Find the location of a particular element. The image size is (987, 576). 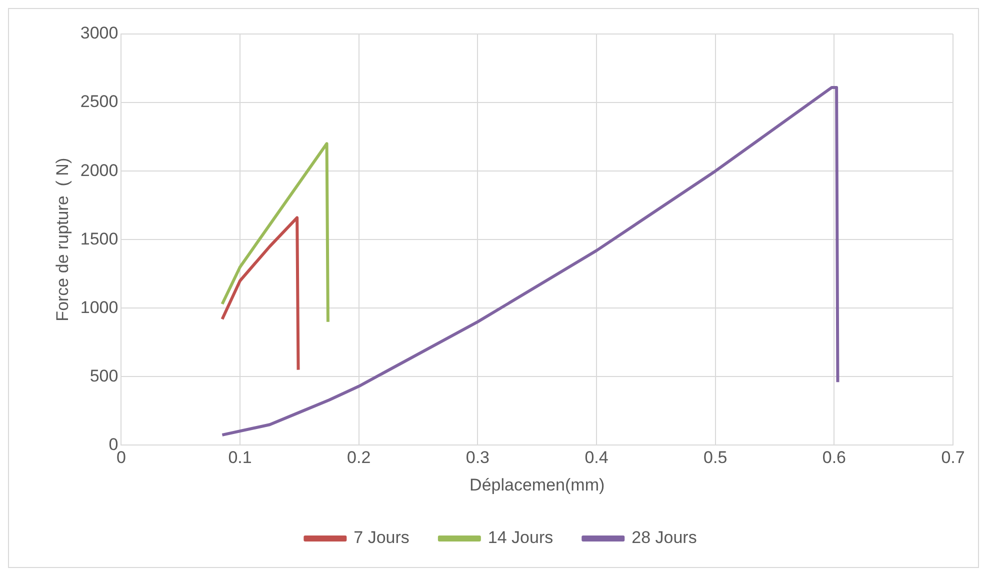

legend-label: 28 Jours is located at coordinates (664, 538).